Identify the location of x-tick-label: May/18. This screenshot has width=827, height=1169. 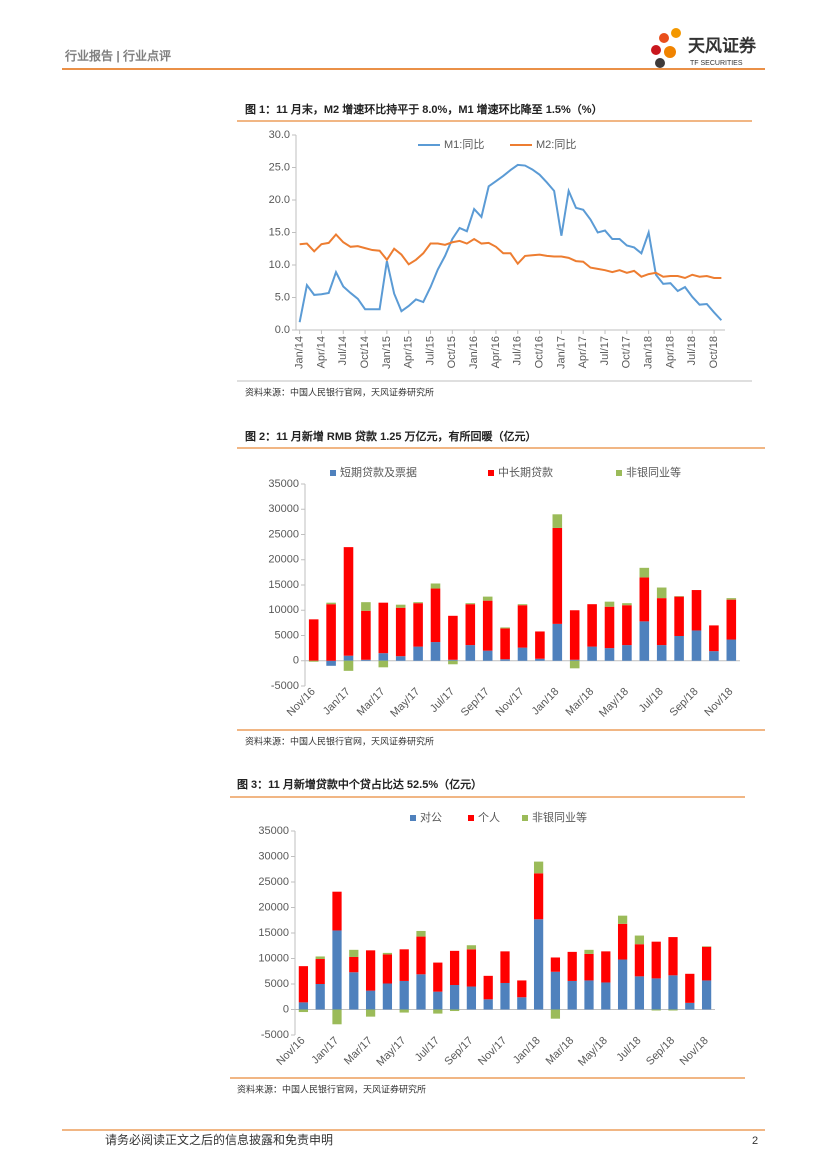
(593, 1052).